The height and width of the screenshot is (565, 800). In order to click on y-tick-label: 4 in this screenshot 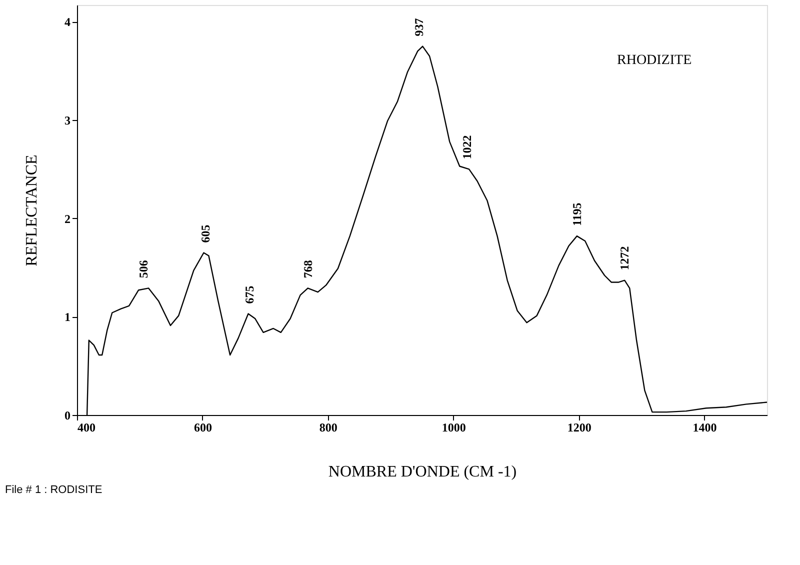, I will do `click(67, 22)`.